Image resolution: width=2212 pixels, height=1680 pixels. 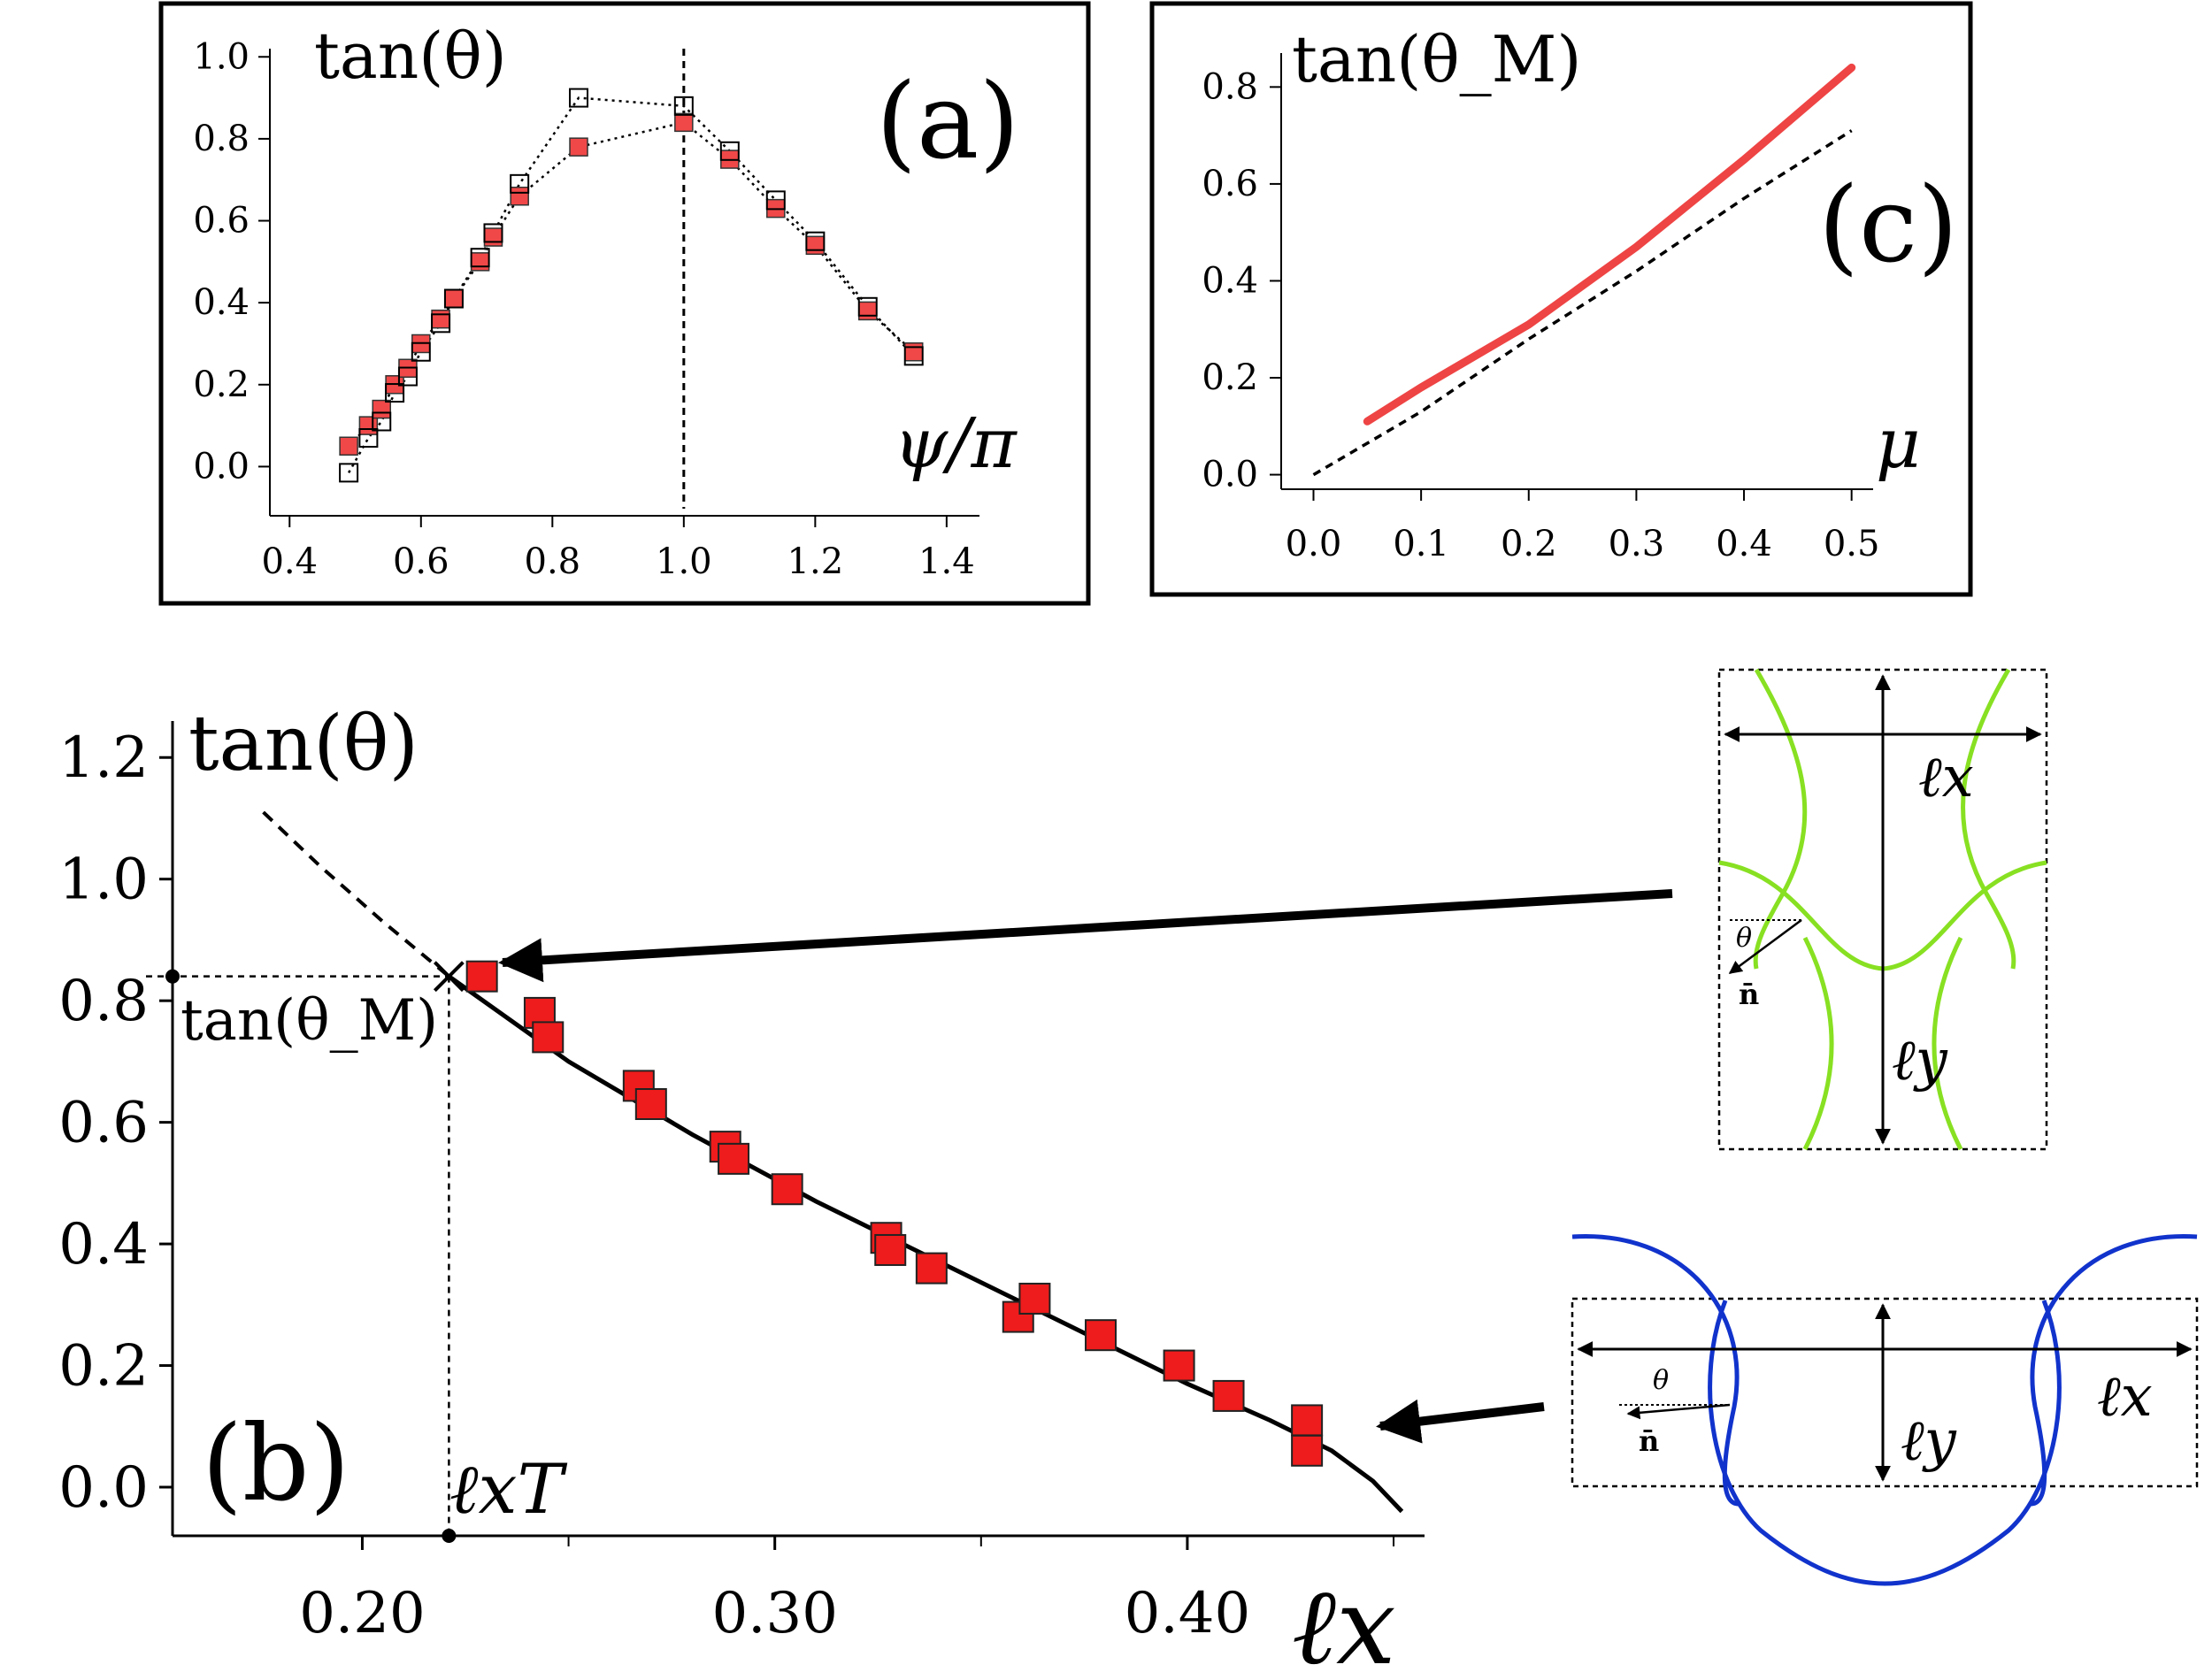 What do you see at coordinates (222, 56) in the screenshot?
I see `a-ytick-label: 1.0` at bounding box center [222, 56].